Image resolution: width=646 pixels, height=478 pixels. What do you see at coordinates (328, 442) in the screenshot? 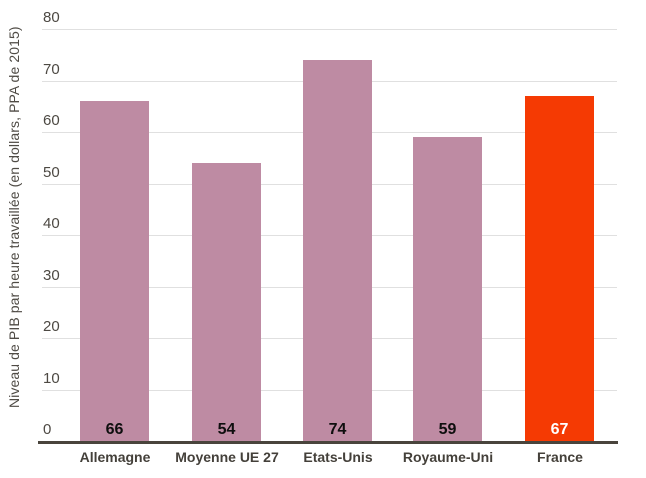
I see `x-axis-line` at bounding box center [328, 442].